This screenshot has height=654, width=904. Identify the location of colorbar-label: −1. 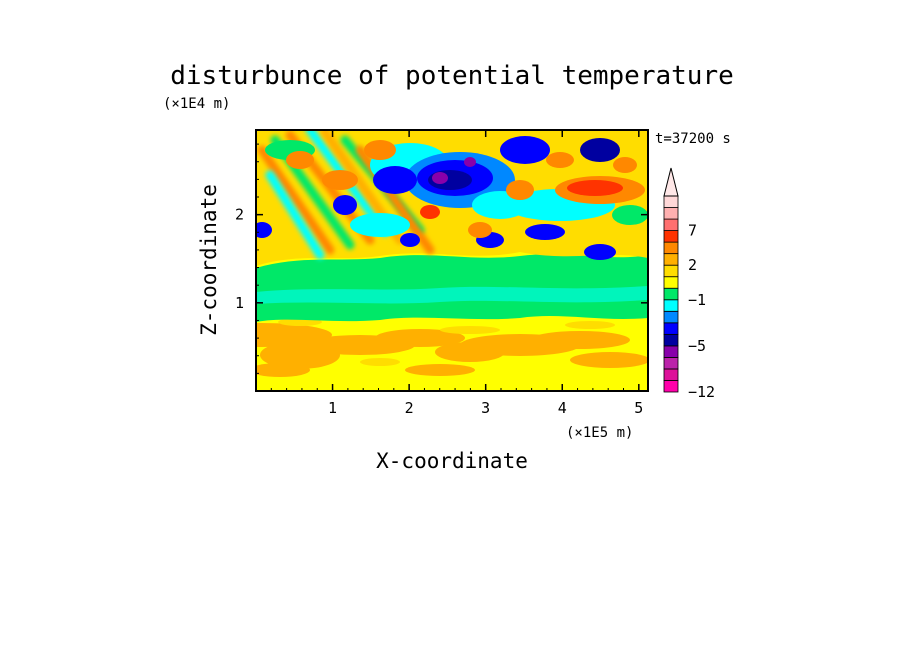
(697, 300).